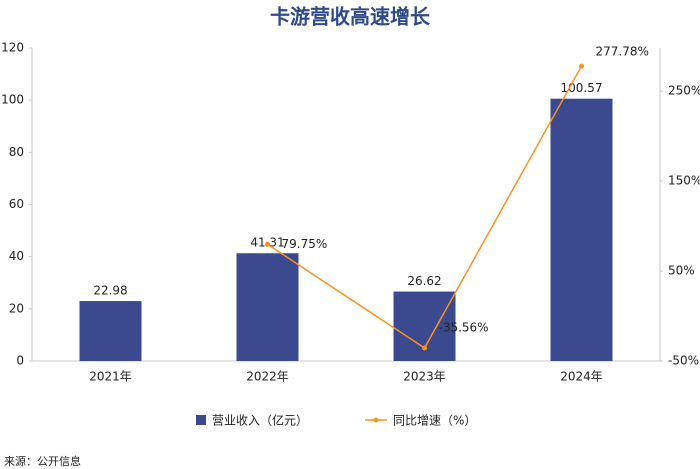 Image resolution: width=700 pixels, height=469 pixels. What do you see at coordinates (20, 361) in the screenshot?
I see `y-tick-label: 0` at bounding box center [20, 361].